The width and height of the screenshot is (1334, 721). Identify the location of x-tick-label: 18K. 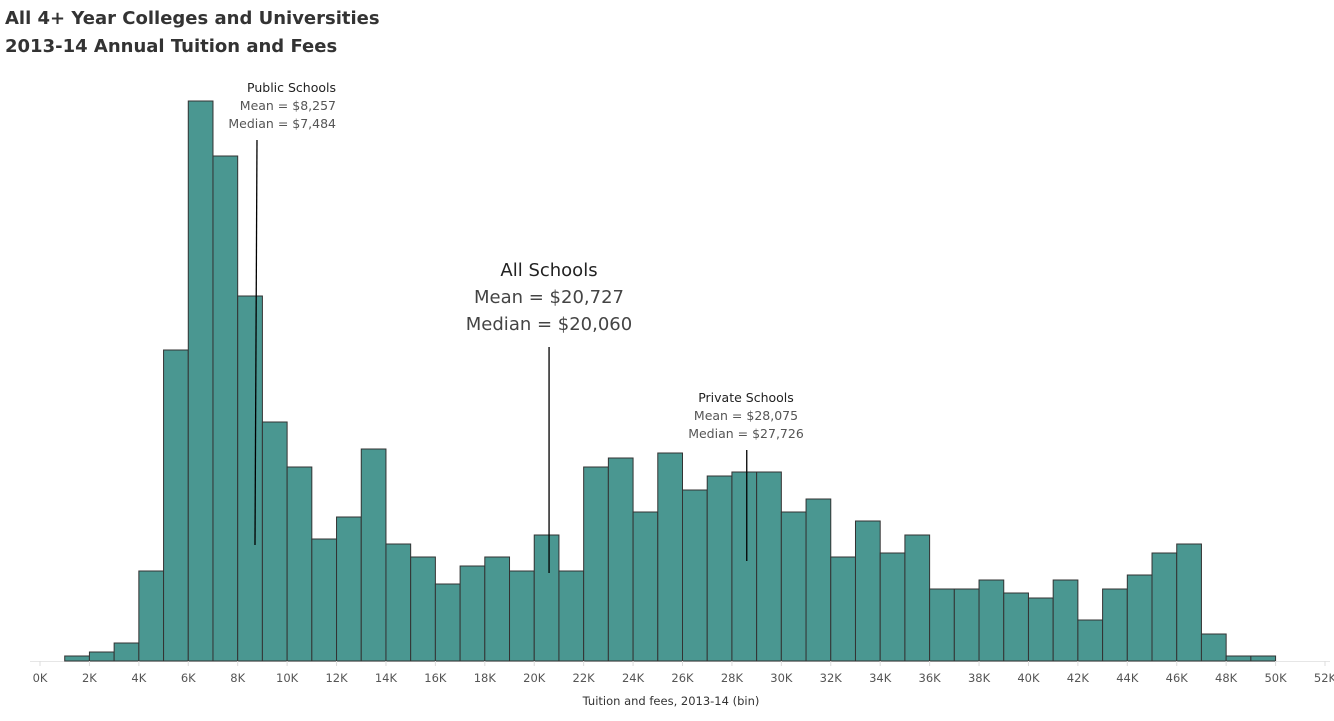
(485, 678).